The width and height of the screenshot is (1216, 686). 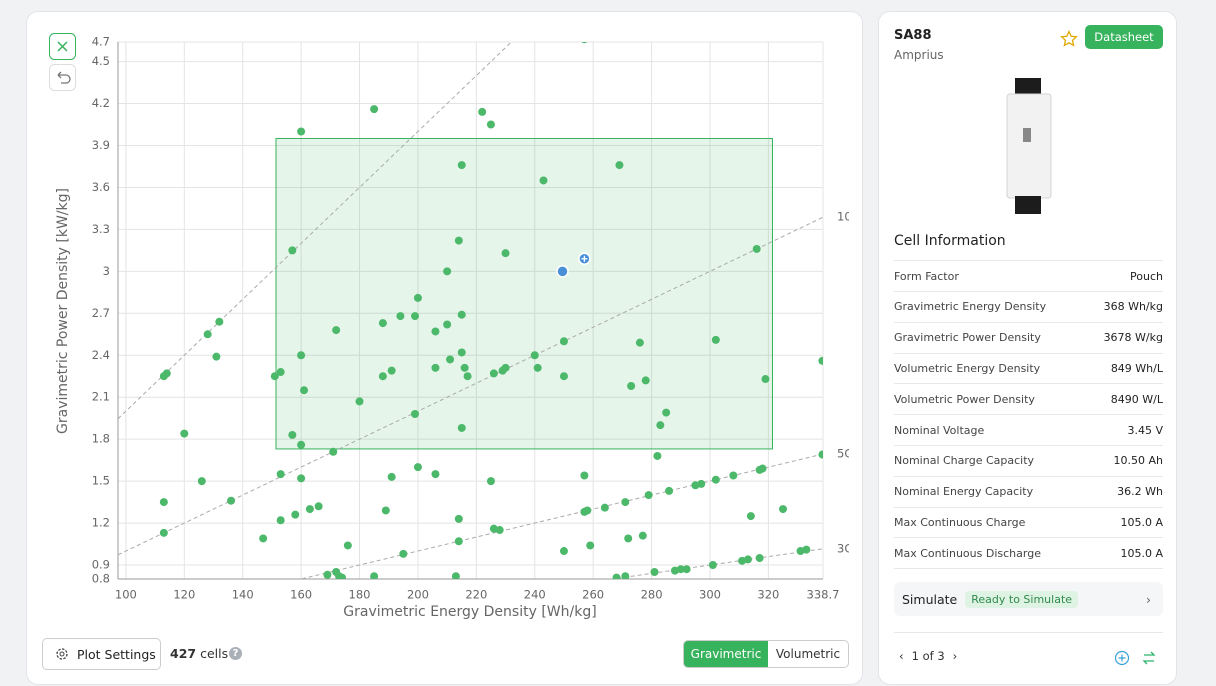 I want to click on favorite-star, so click(x=1069, y=39).